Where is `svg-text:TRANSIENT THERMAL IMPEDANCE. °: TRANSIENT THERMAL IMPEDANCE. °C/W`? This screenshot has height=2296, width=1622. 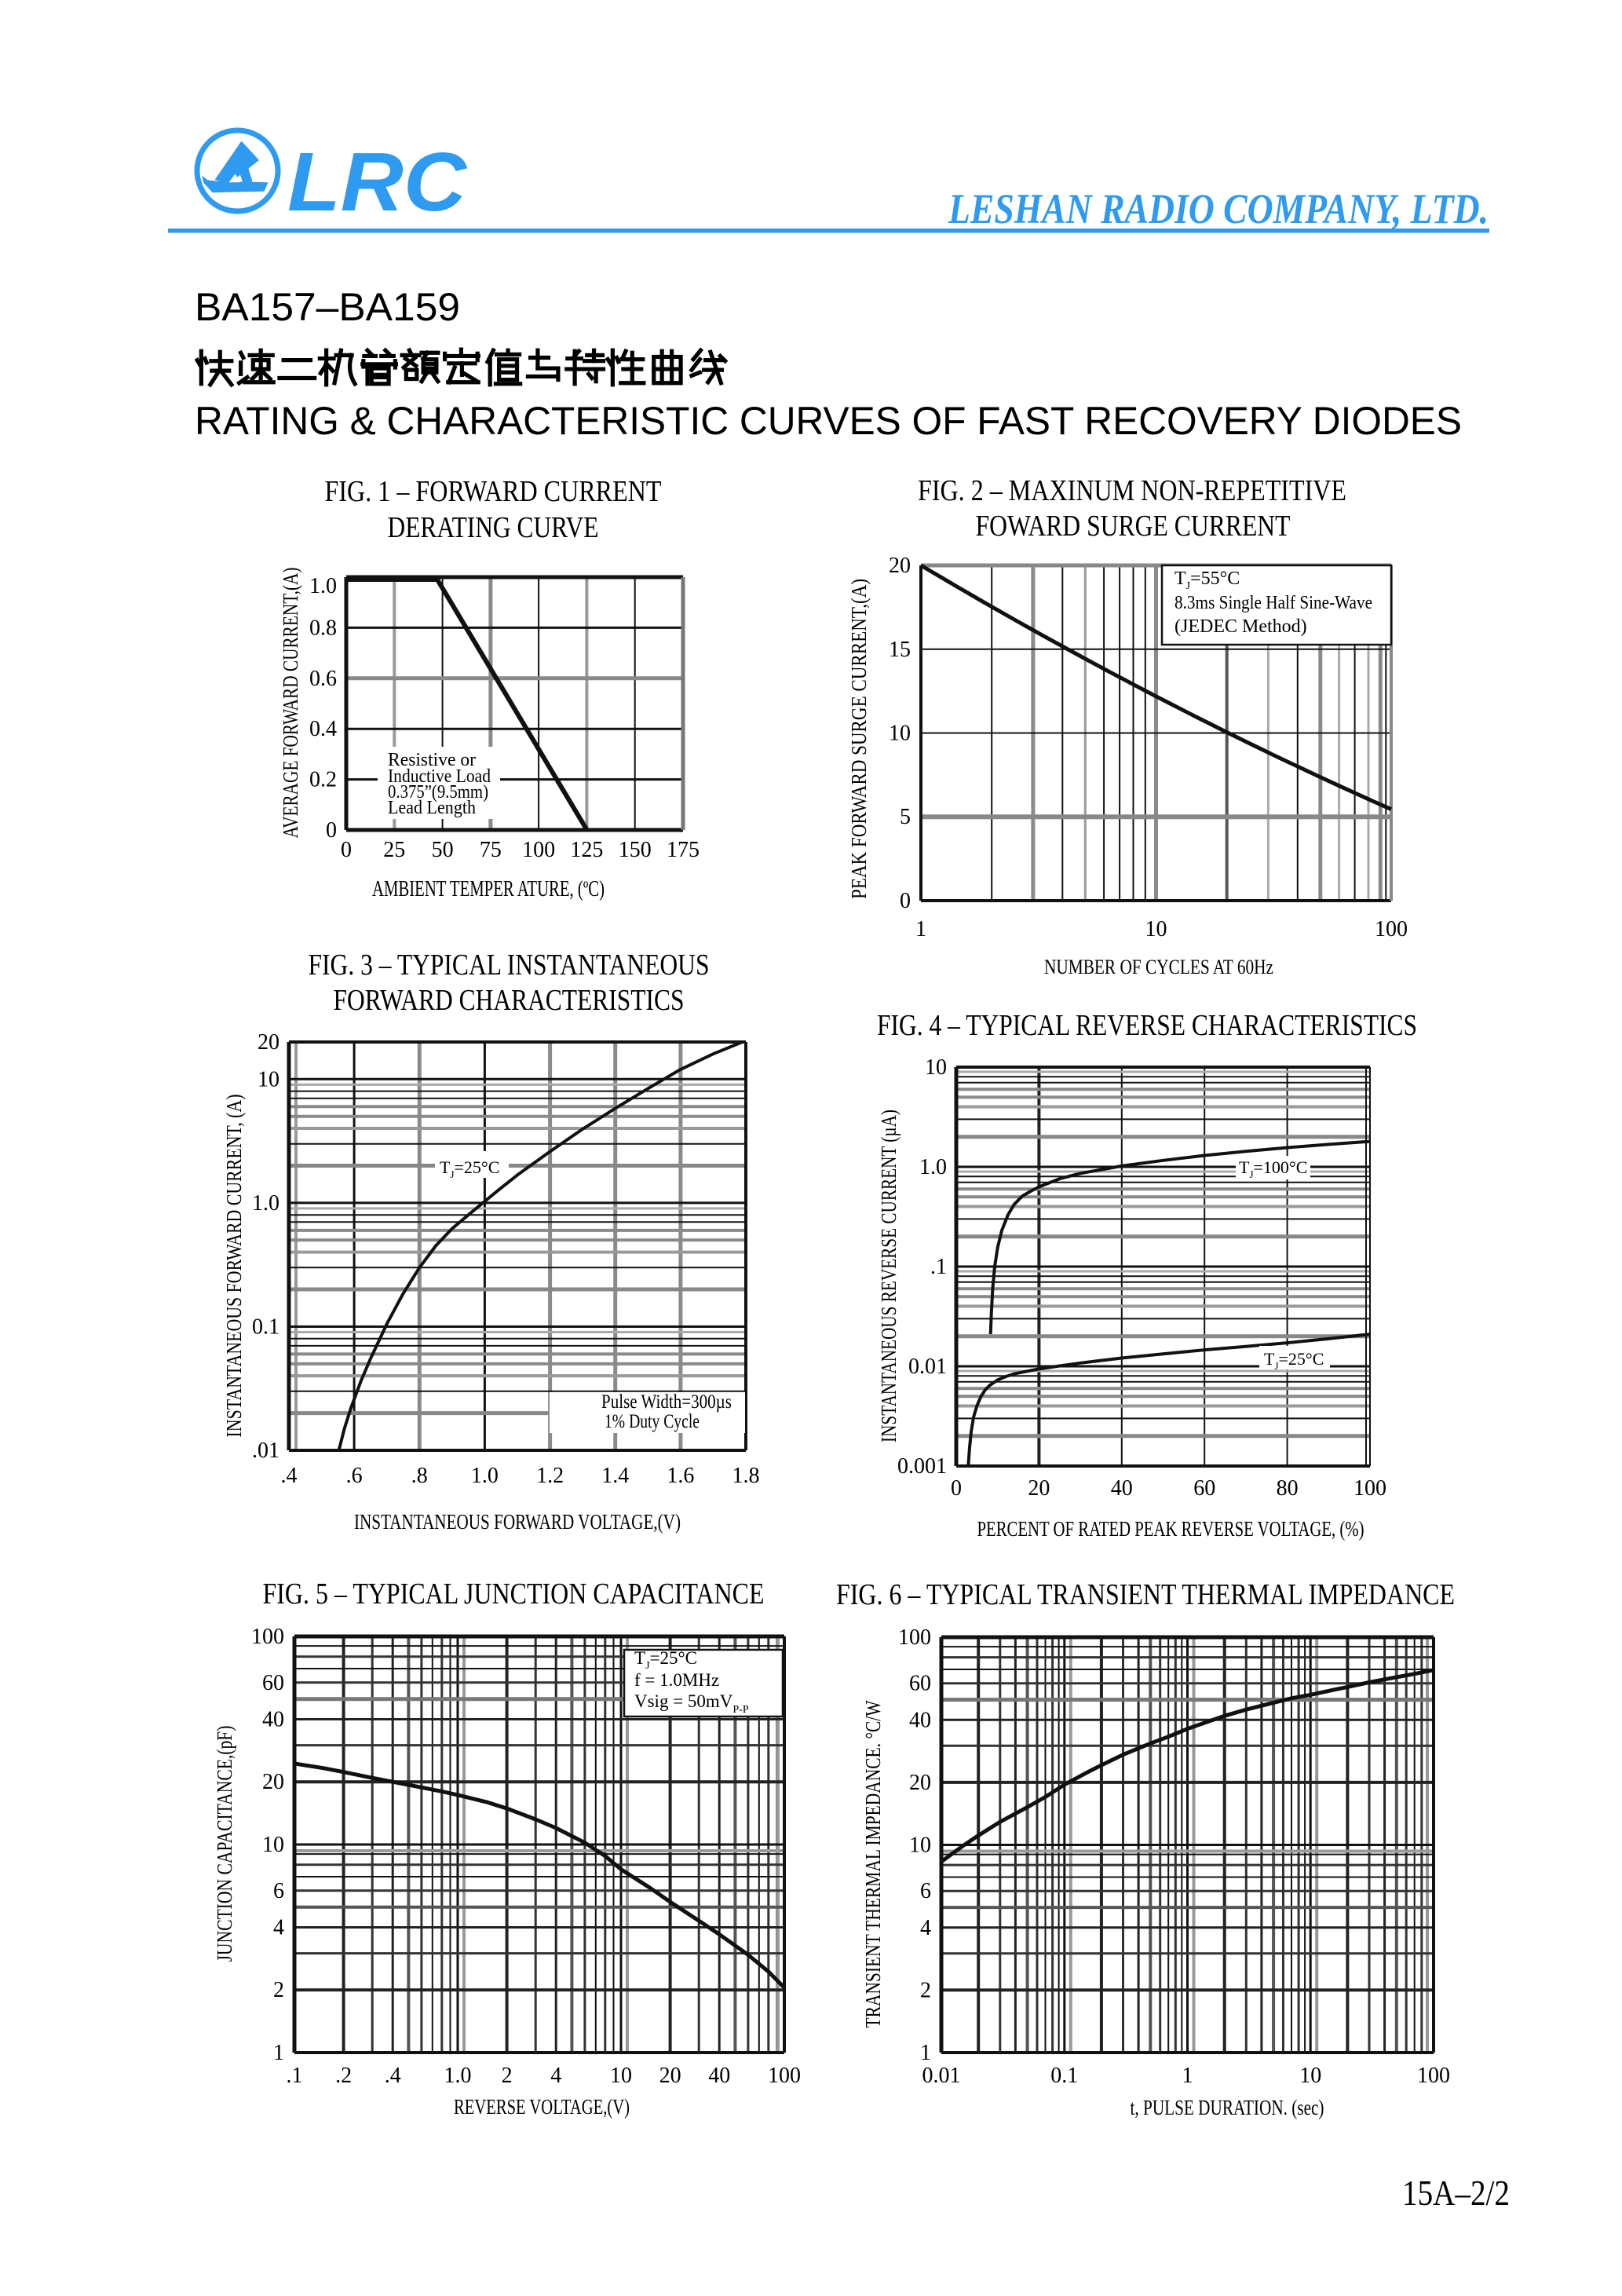
svg-text:TRANSIENT THERMAL IMPEDANCE. °: TRANSIENT THERMAL IMPEDANCE. °C/W is located at coordinates (873, 1864).